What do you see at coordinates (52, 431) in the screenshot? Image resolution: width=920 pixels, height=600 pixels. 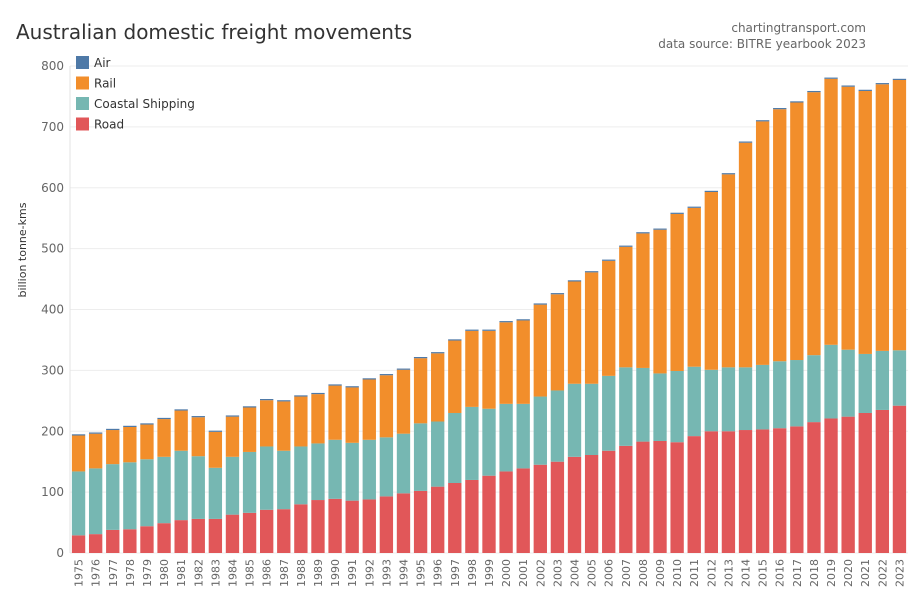 I see `y-tick-label: 200` at bounding box center [52, 431].